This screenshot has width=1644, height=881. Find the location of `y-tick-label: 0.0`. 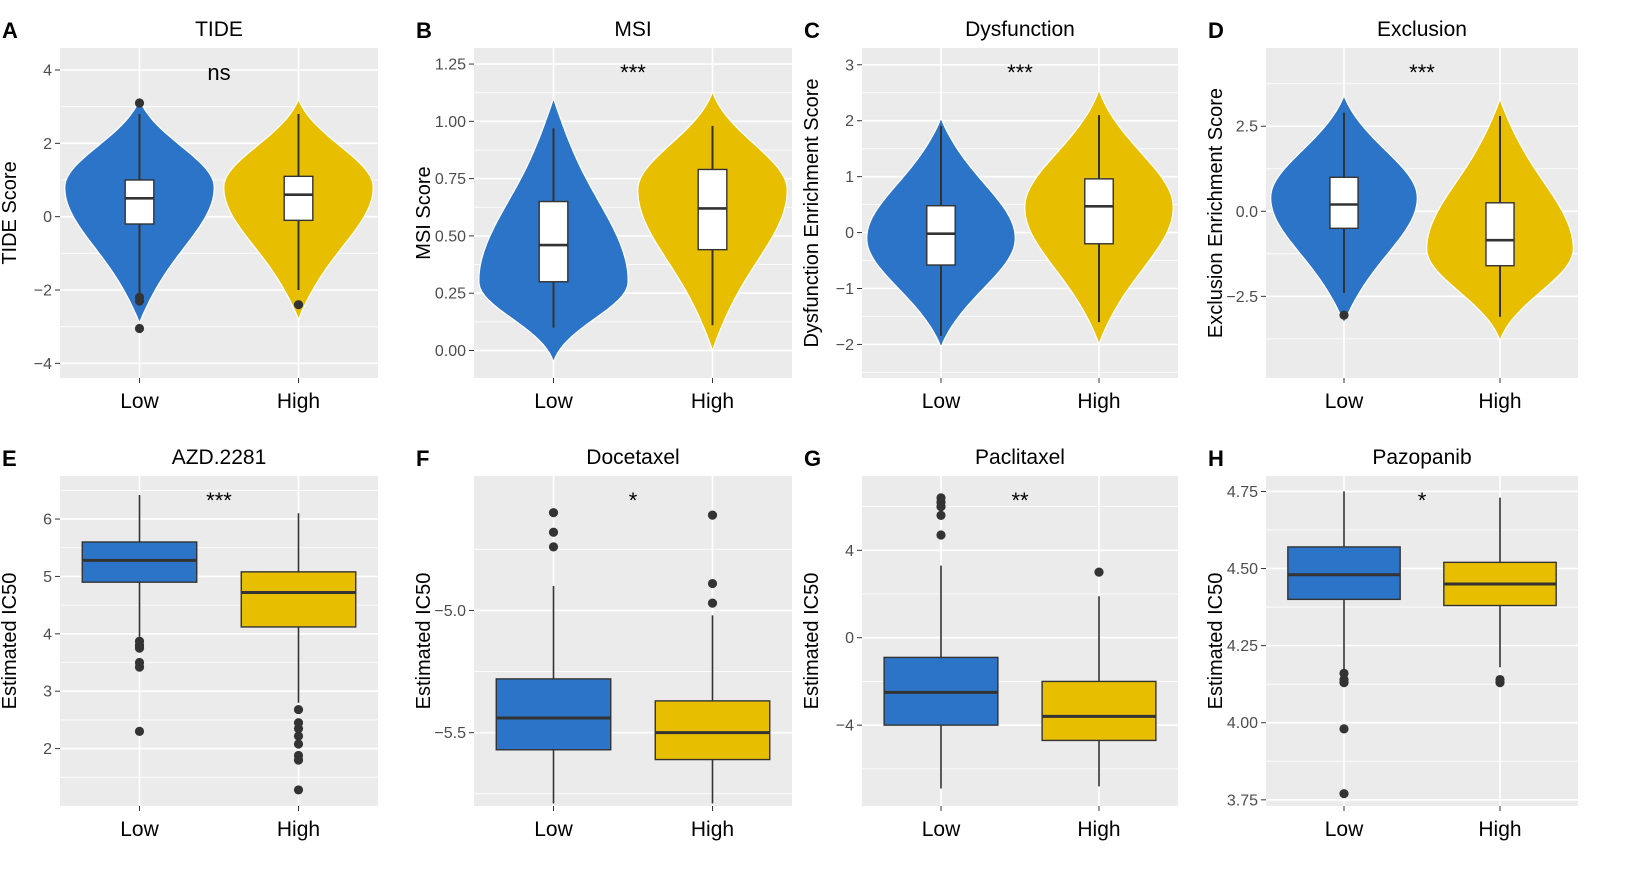

y-tick-label: 0.0 is located at coordinates (1247, 212).